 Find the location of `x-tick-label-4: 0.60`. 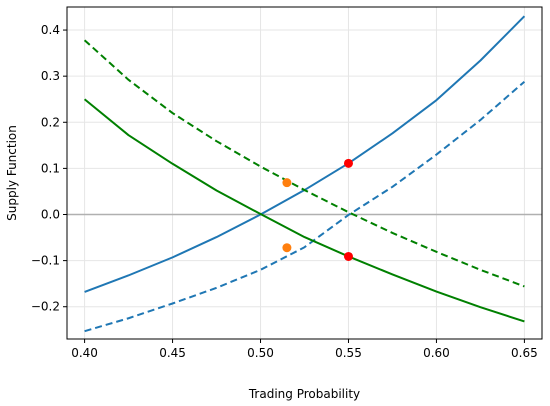

x-tick-label-4: 0.60 is located at coordinates (436, 353).